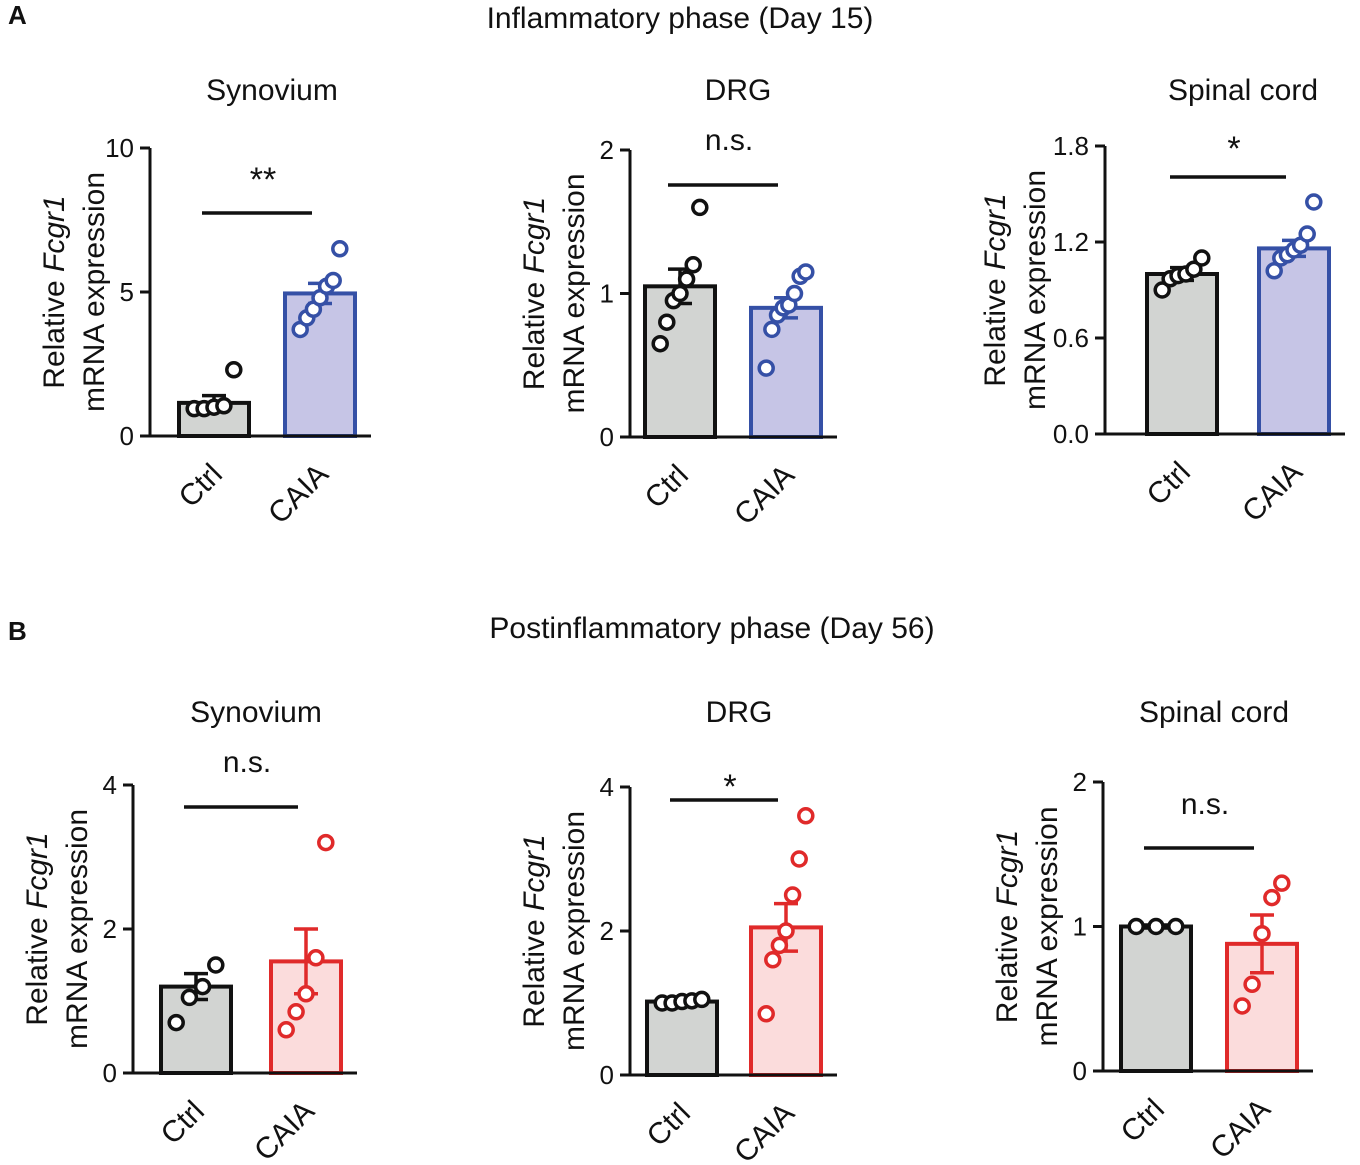 The image size is (1360, 1165). Describe the element at coordinates (272, 90) in the screenshot. I see `chart-title: Synovium` at that location.